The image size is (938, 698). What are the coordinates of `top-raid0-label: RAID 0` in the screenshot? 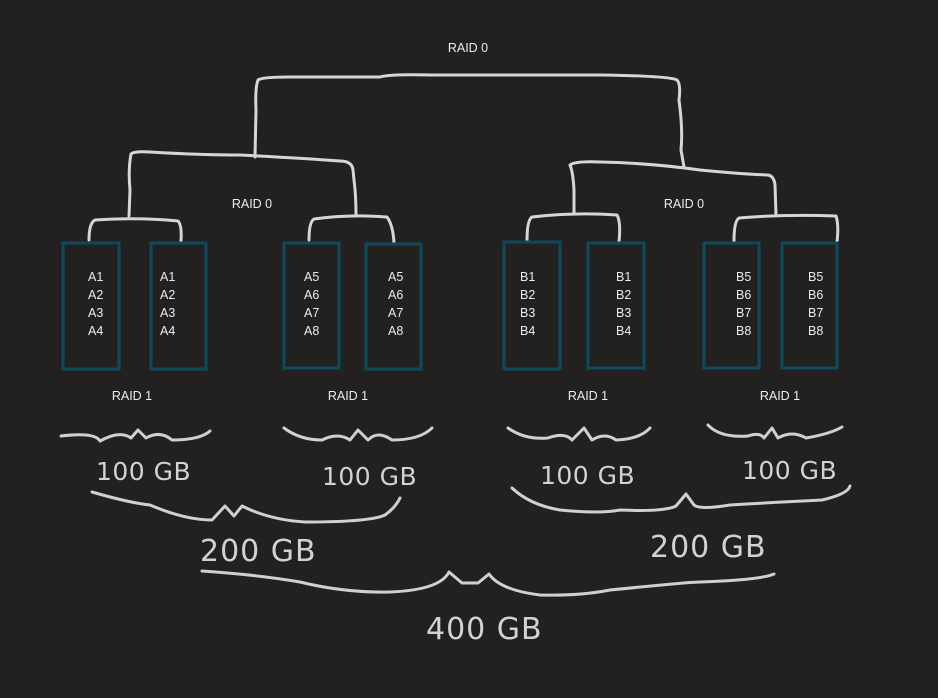 It's located at (468, 48).